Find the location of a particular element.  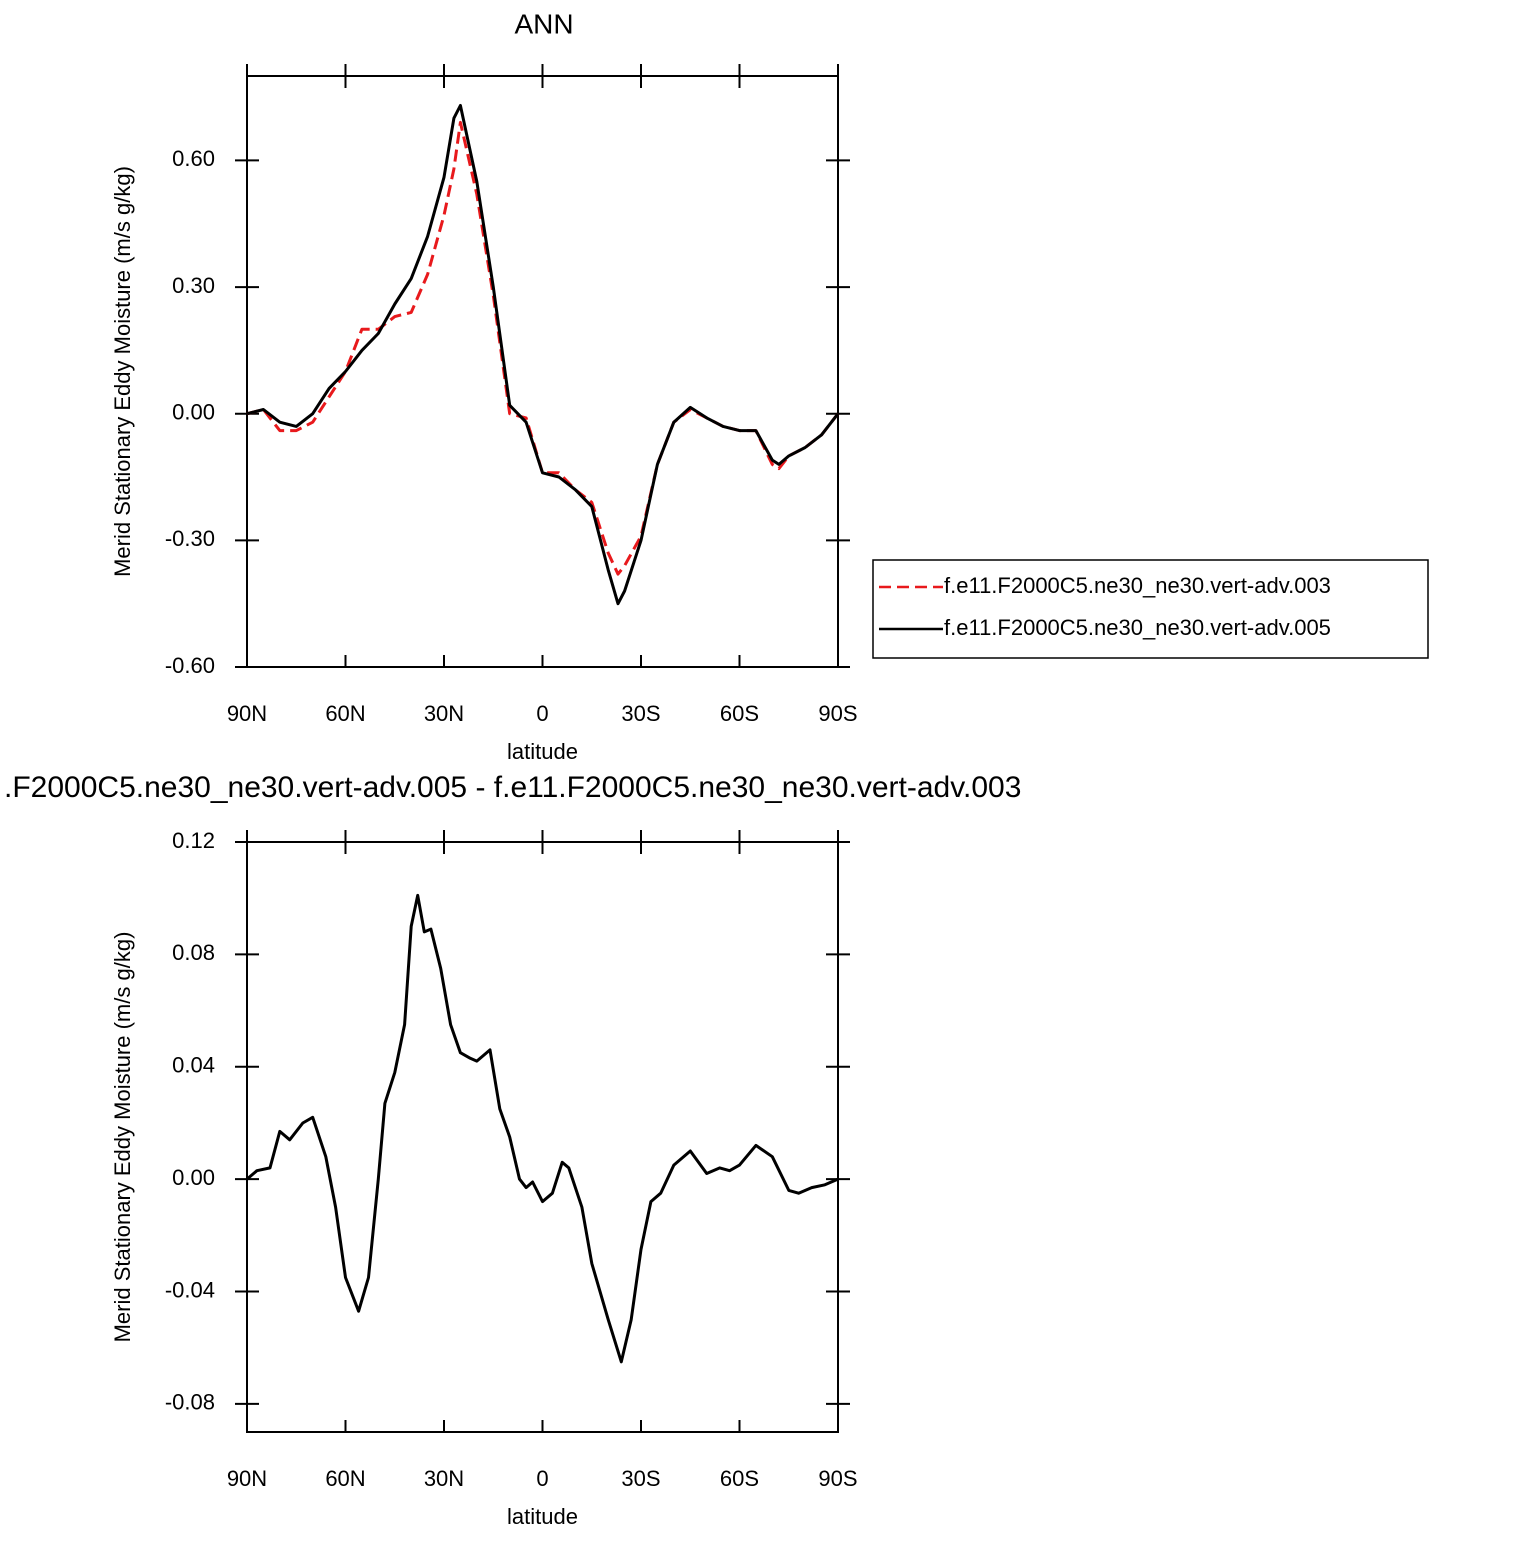

y-tick-label: -0.60 is located at coordinates (190, 665).